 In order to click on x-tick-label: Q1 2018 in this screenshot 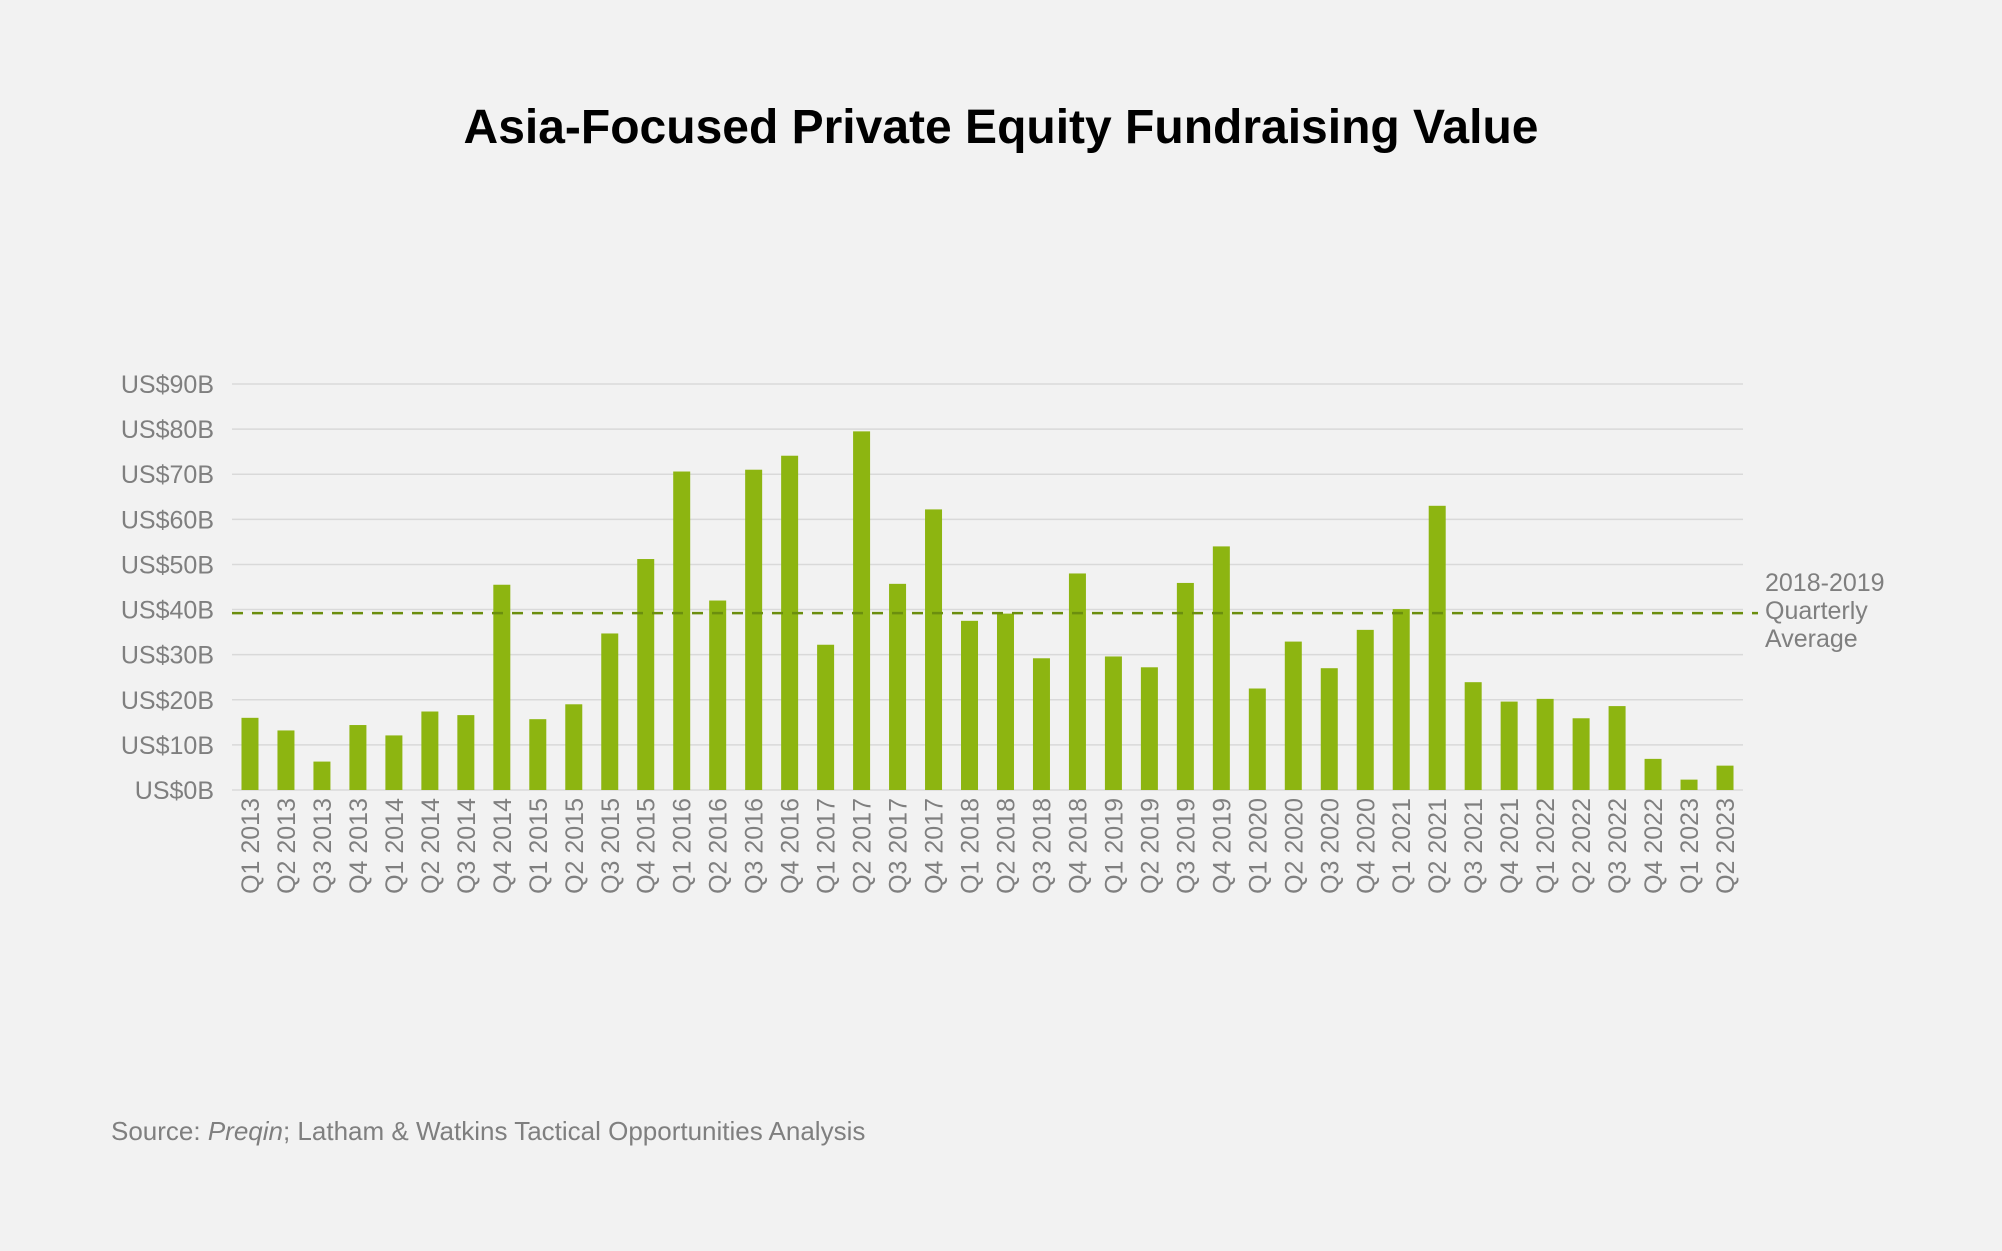, I will do `click(971, 846)`.